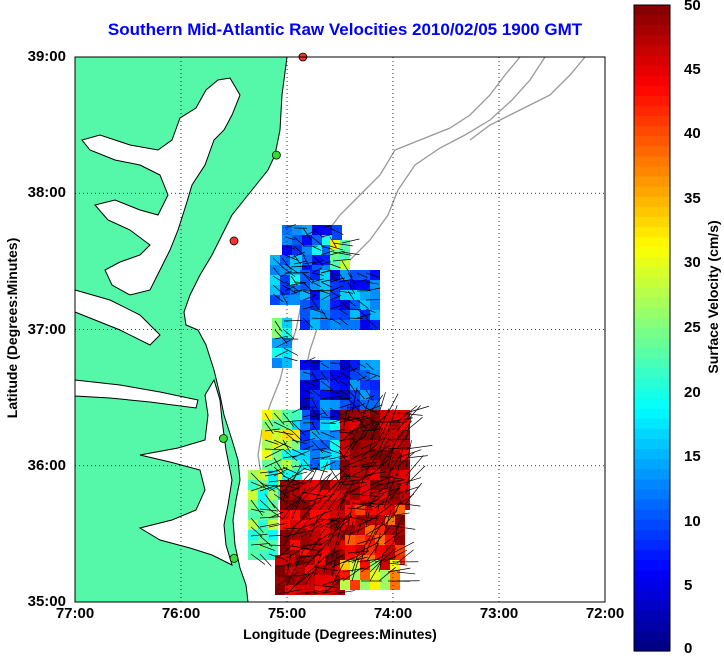  What do you see at coordinates (234, 558) in the screenshot?
I see `radar-station` at bounding box center [234, 558].